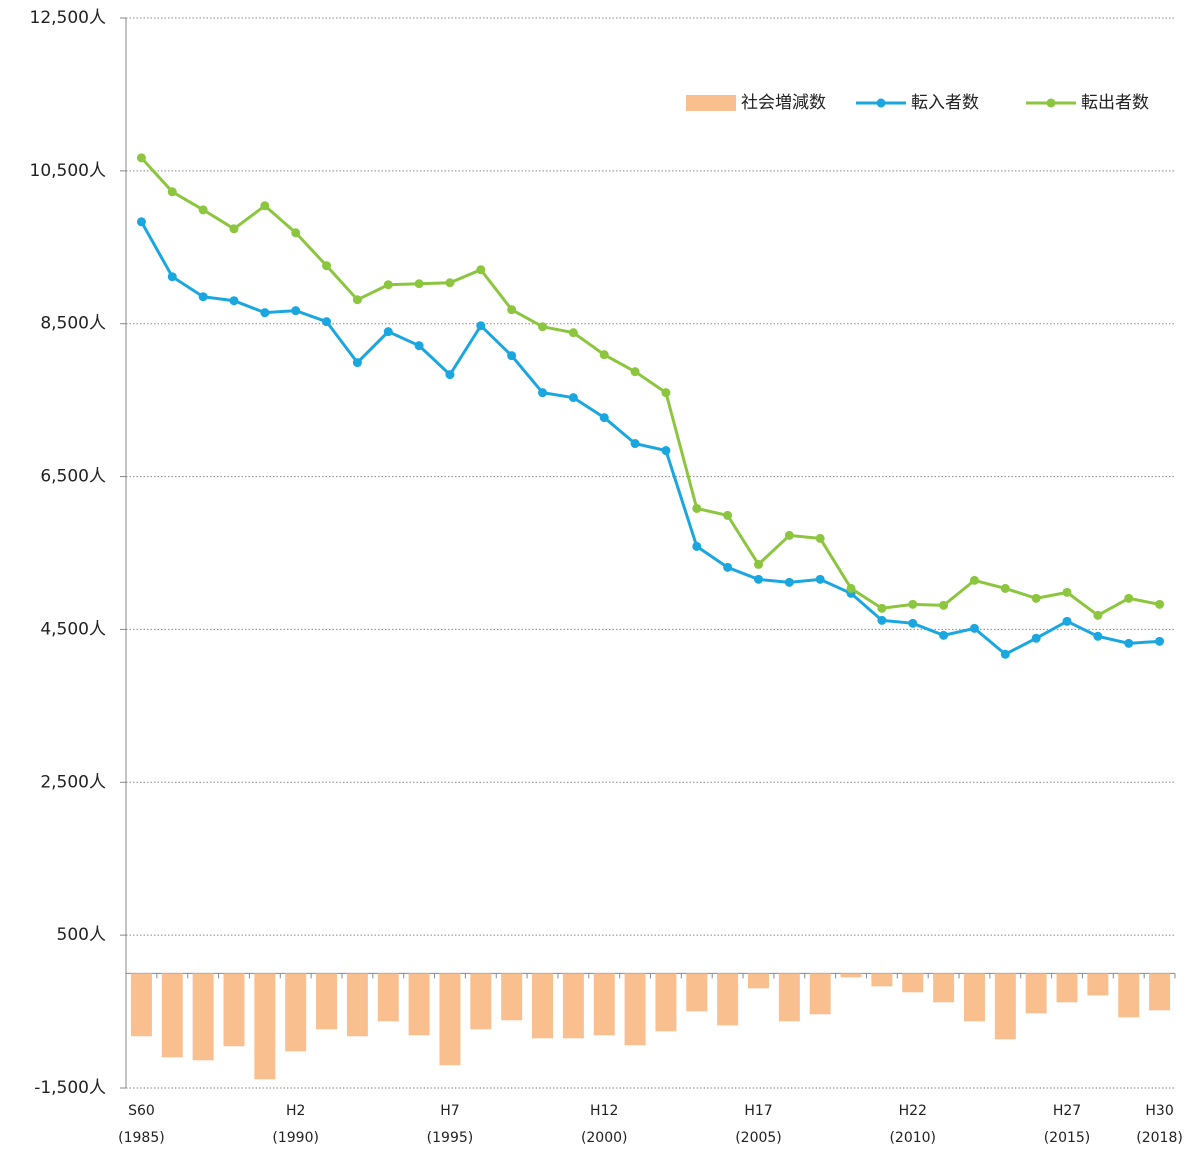 The image size is (1192, 1151). What do you see at coordinates (758, 1111) in the screenshot?
I see `x-tick-label: H17` at bounding box center [758, 1111].